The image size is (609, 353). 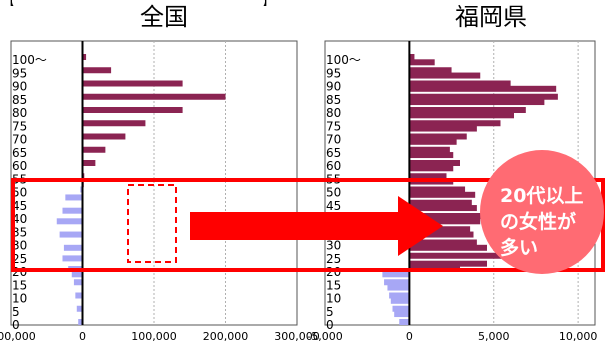 What do you see at coordinates (152, 223) in the screenshot?
I see `highlight-dashed-box` at bounding box center [152, 223].